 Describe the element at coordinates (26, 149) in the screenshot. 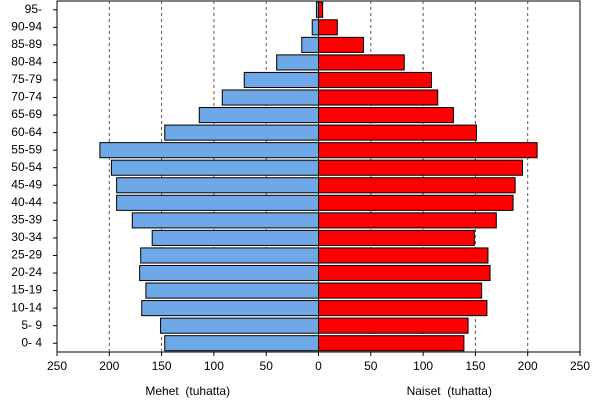

I see `y-tick-label: 55-59` at that location.